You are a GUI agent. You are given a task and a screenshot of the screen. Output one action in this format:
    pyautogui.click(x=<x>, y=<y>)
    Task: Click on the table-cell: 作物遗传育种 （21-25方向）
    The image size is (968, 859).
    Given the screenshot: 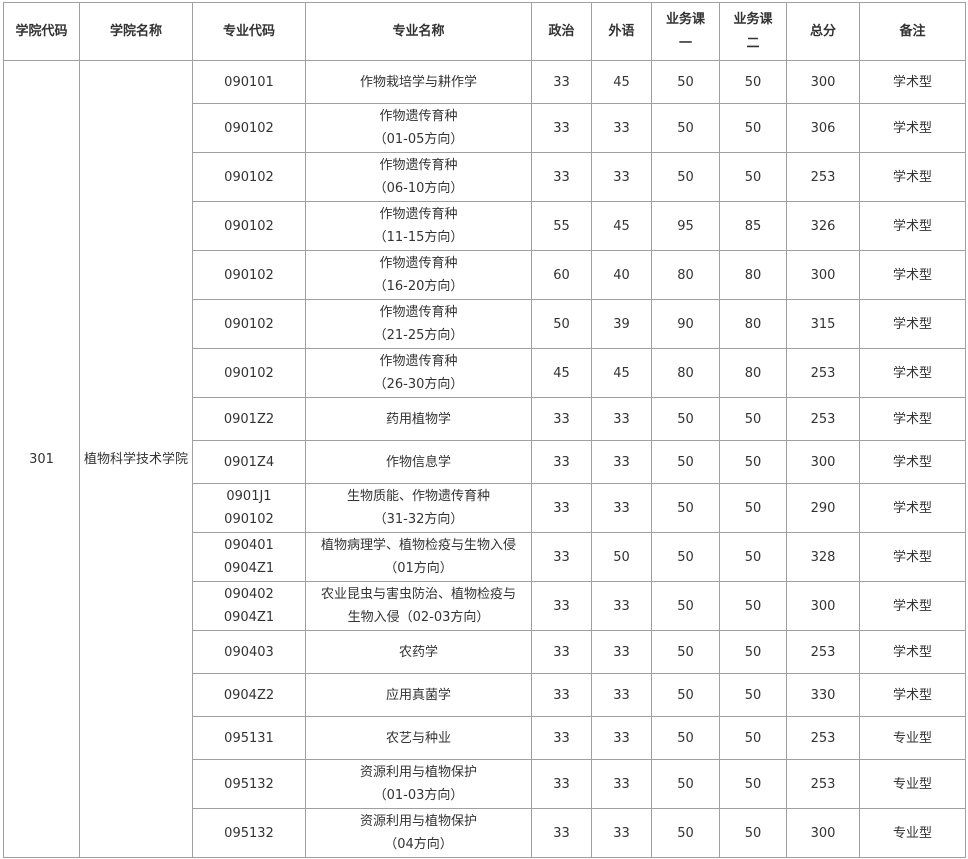 What is the action you would take?
    pyautogui.click(x=418, y=324)
    